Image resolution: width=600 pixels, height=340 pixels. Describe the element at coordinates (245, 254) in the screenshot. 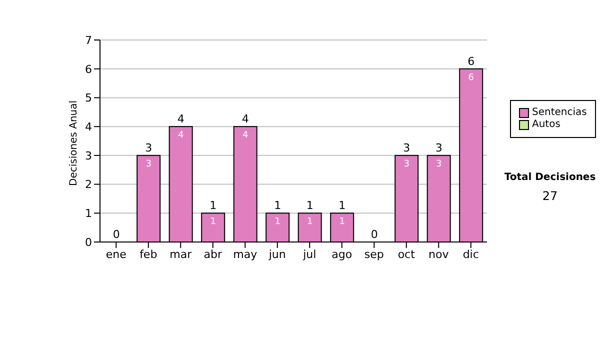

I see `x-tick-label: may` at that location.